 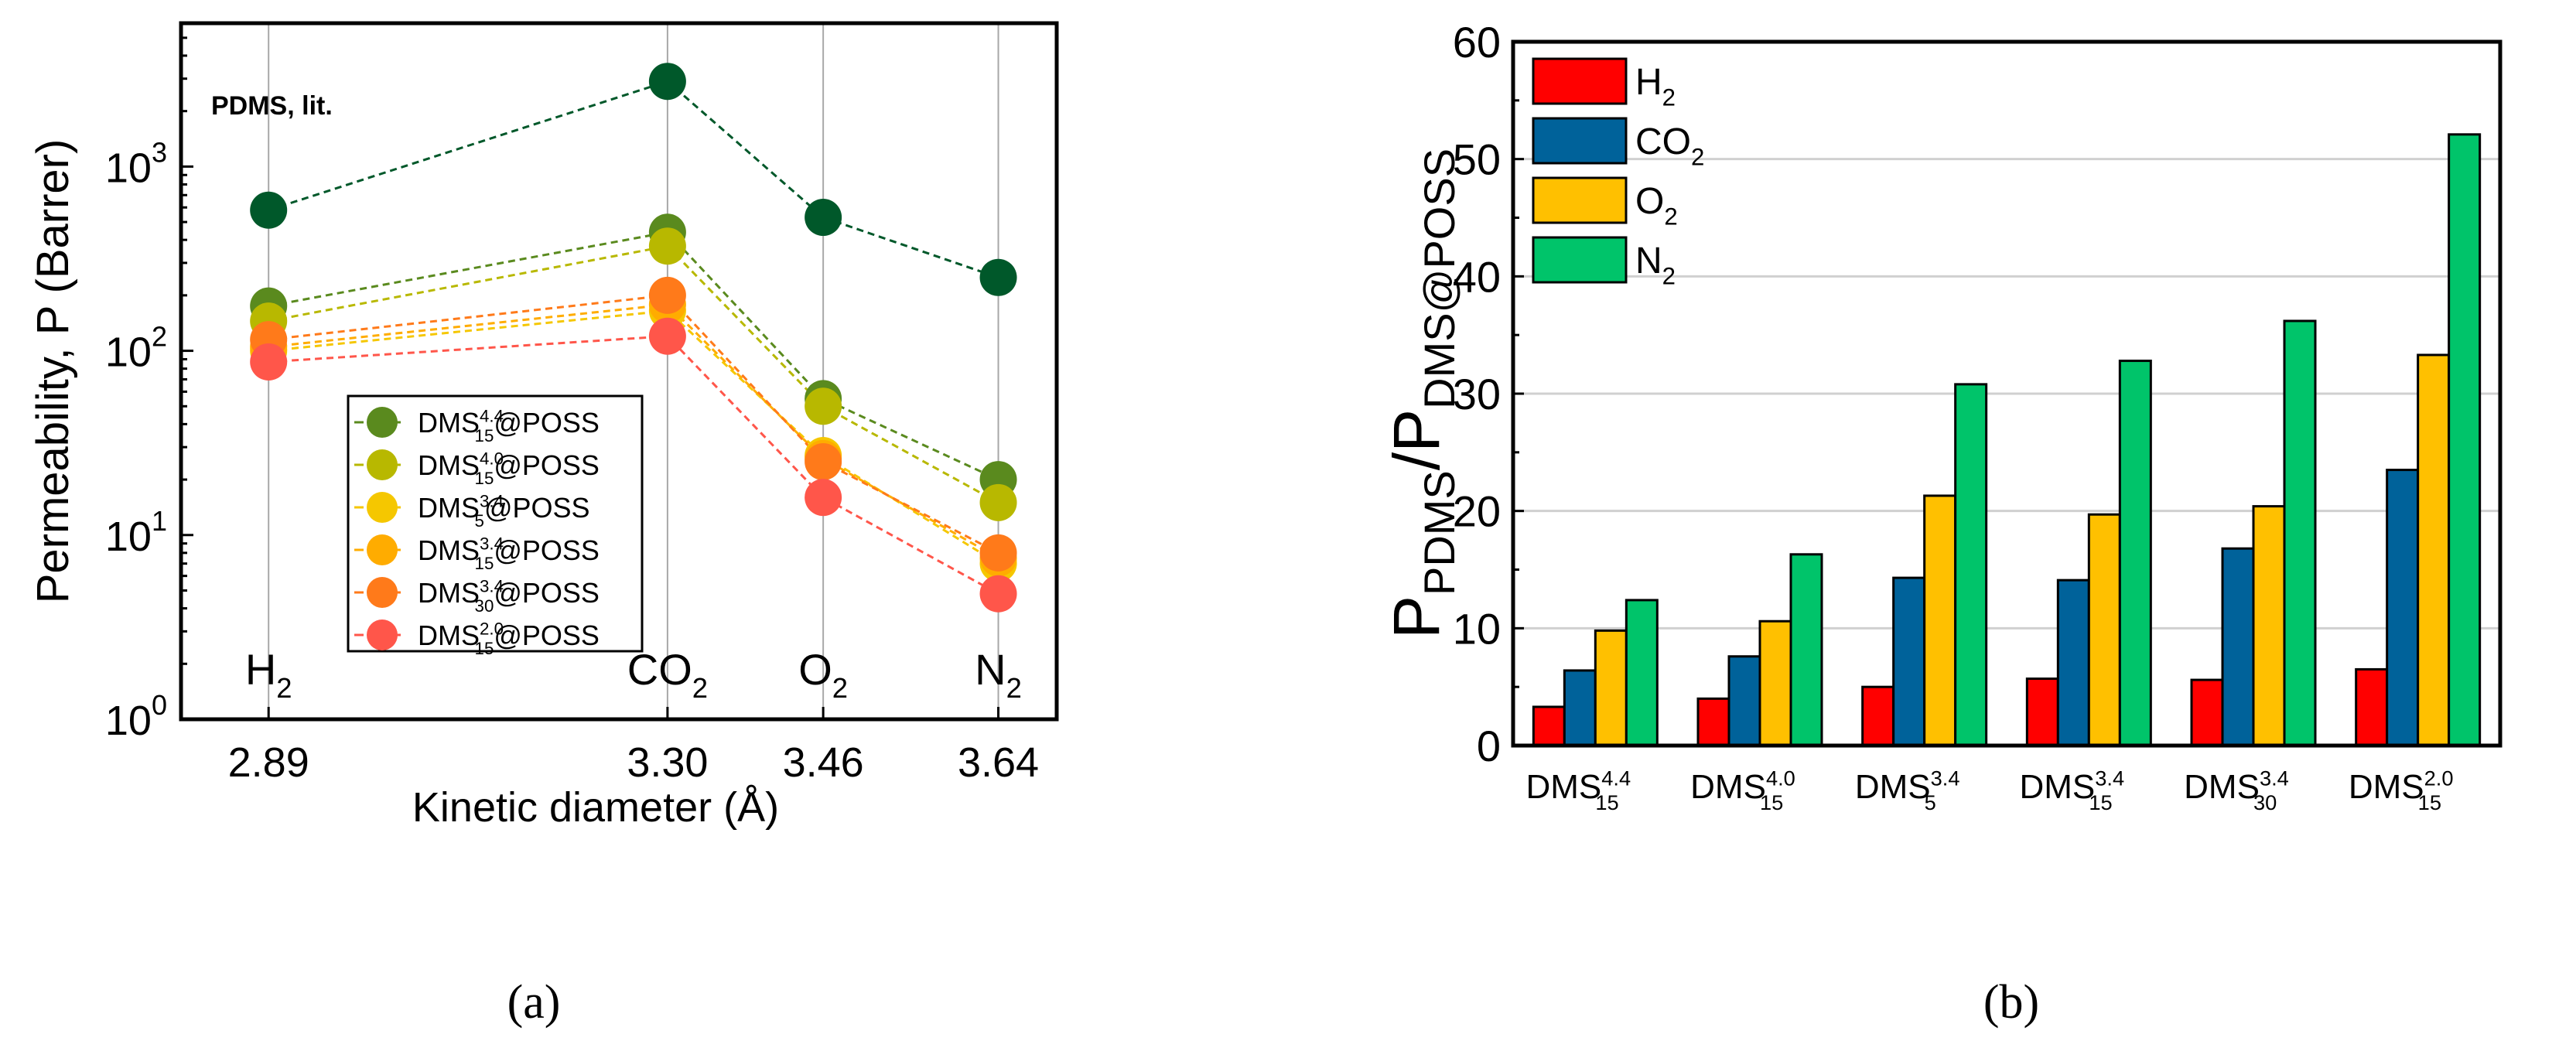 I want to click on y-tick-label: 30, so click(x=1477, y=394).